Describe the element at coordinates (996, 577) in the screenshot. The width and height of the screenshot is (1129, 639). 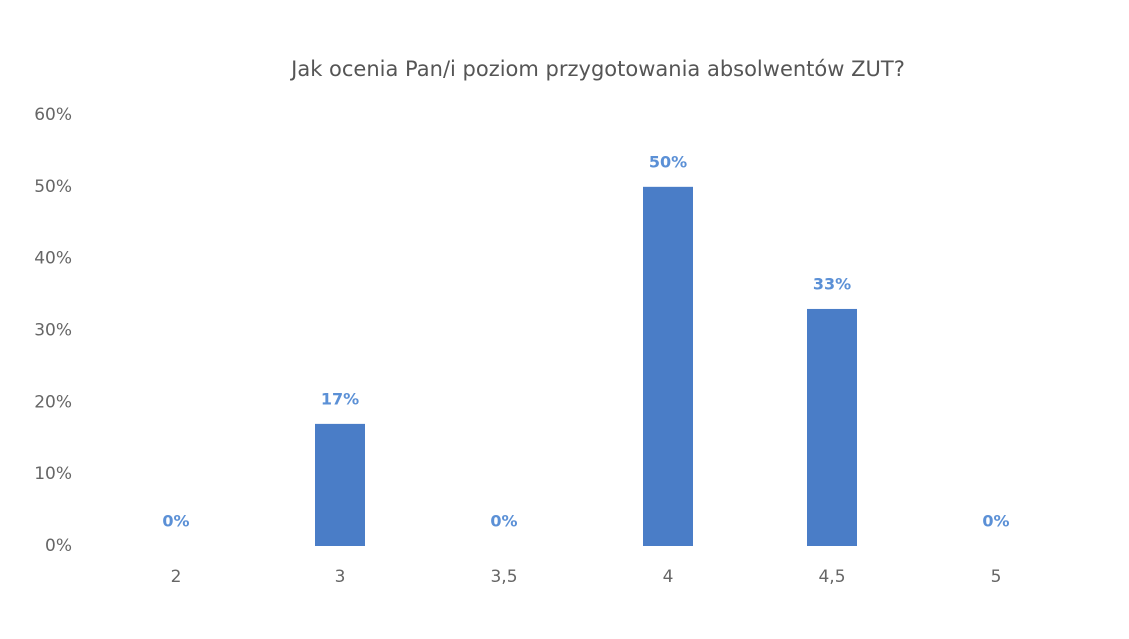
I see `x-tick-label: 5` at that location.